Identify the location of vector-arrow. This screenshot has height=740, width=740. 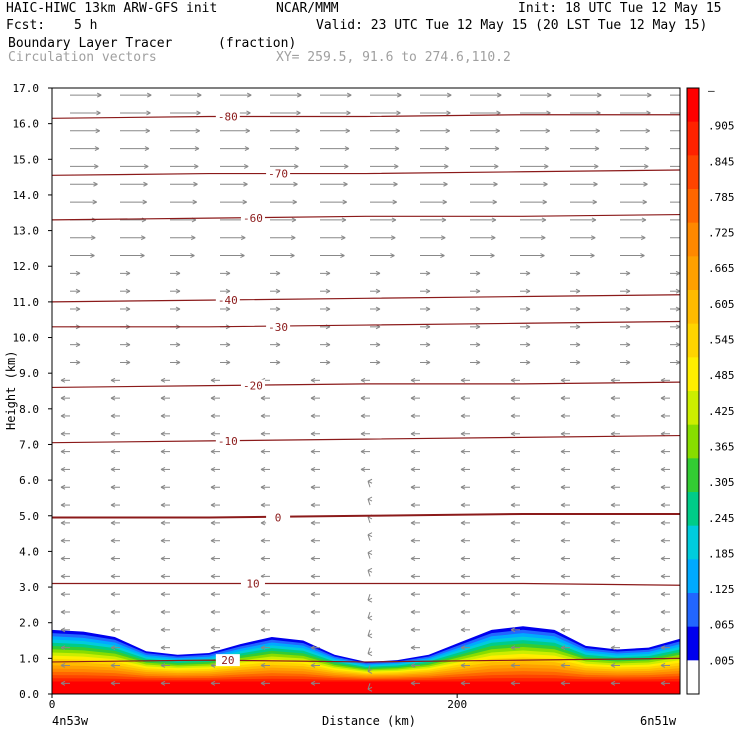
(369, 484).